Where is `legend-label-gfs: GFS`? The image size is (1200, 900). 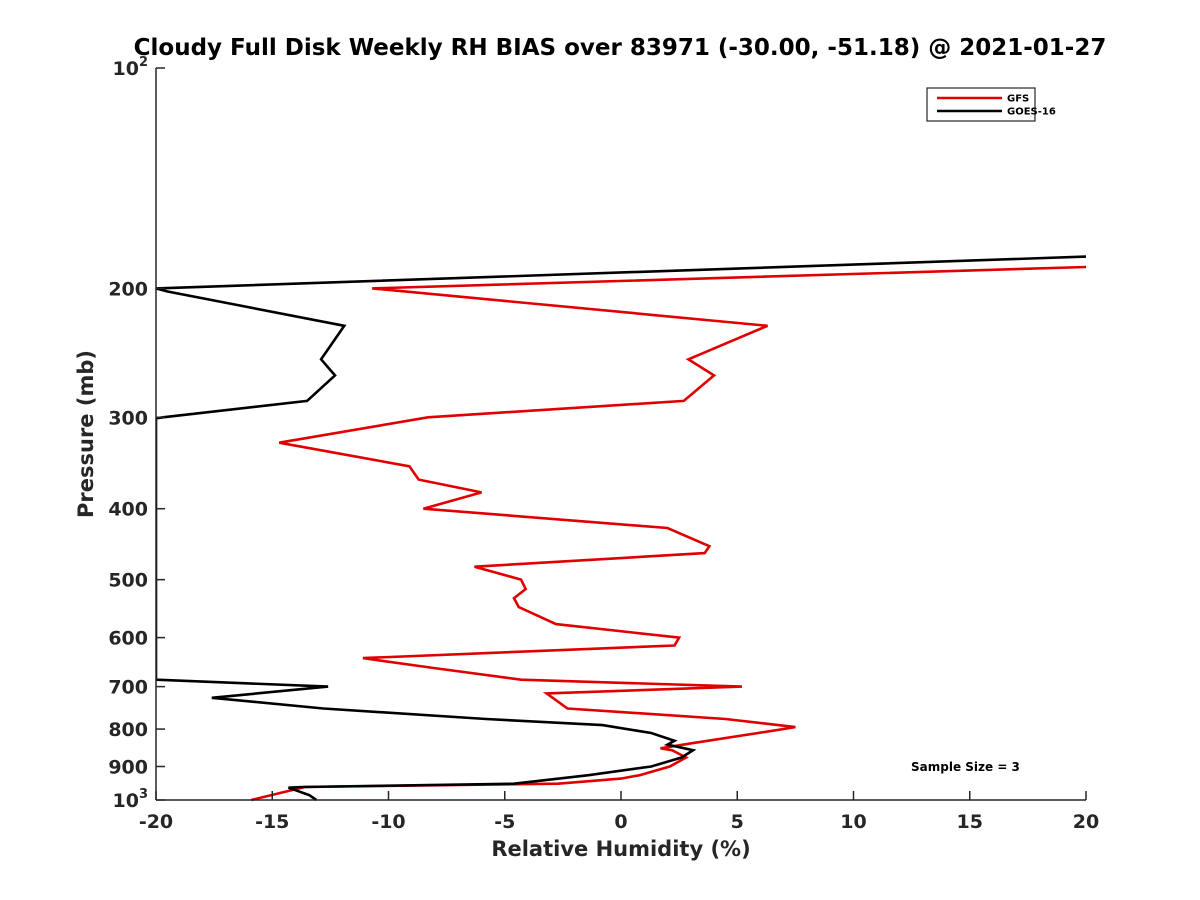
legend-label-gfs: GFS is located at coordinates (1018, 99).